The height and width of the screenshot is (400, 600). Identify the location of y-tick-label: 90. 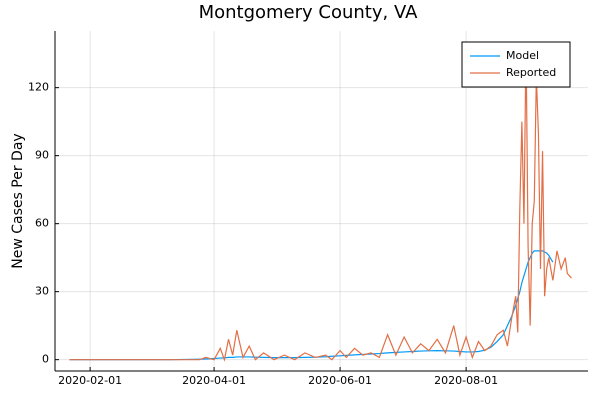
(42, 155).